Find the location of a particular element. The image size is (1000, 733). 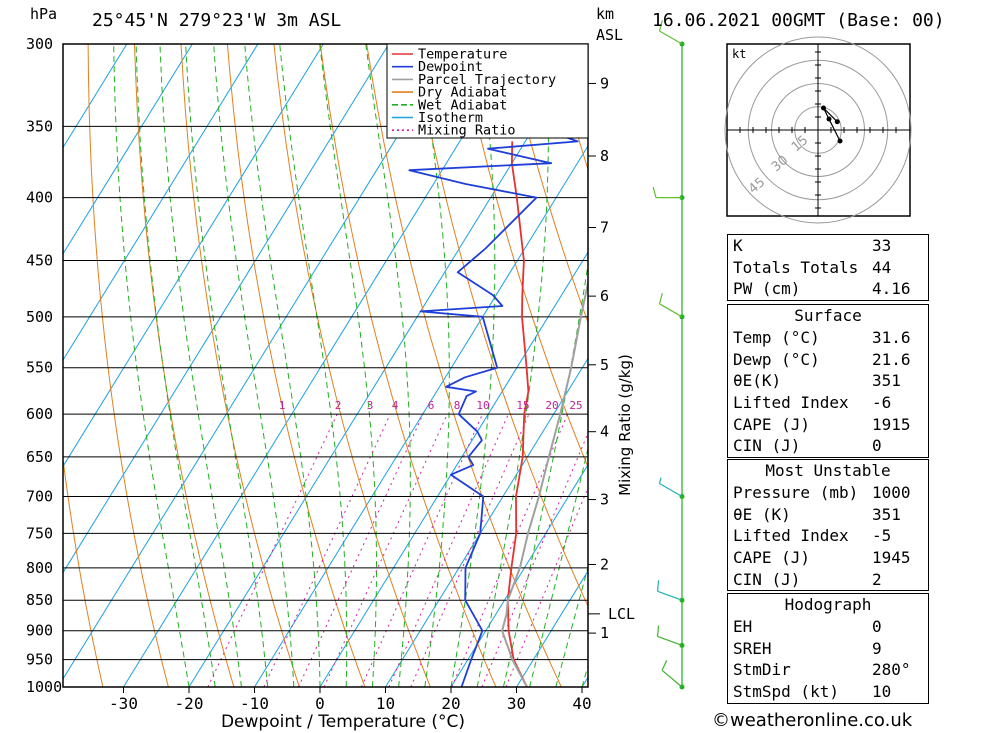

legend-box is located at coordinates (487, 91).